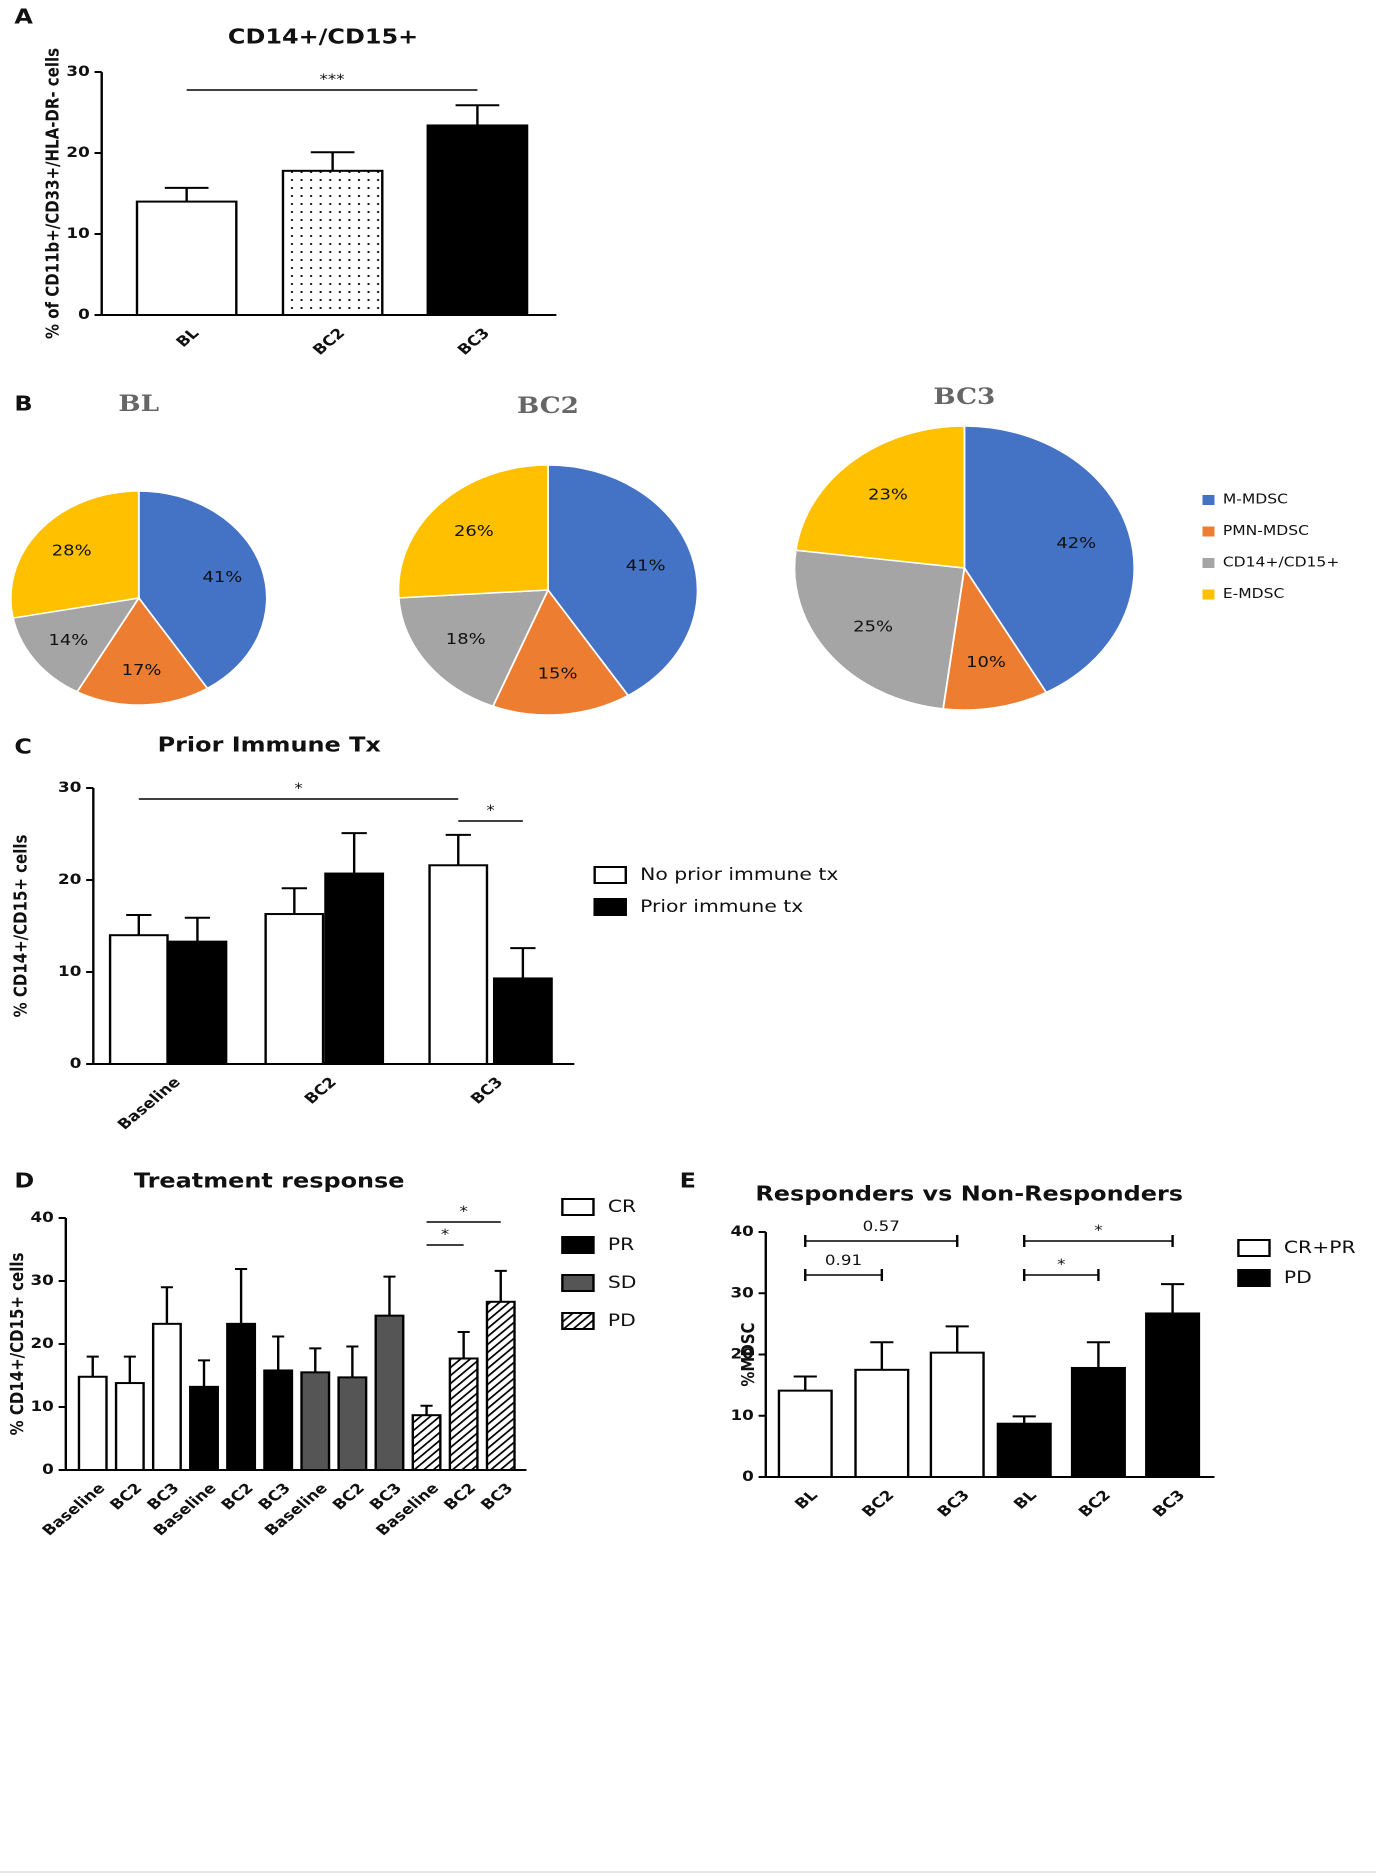 This screenshot has height=1876, width=1376. Describe the element at coordinates (1025, 1499) in the screenshot. I see `x-tick-label: BL` at that location.